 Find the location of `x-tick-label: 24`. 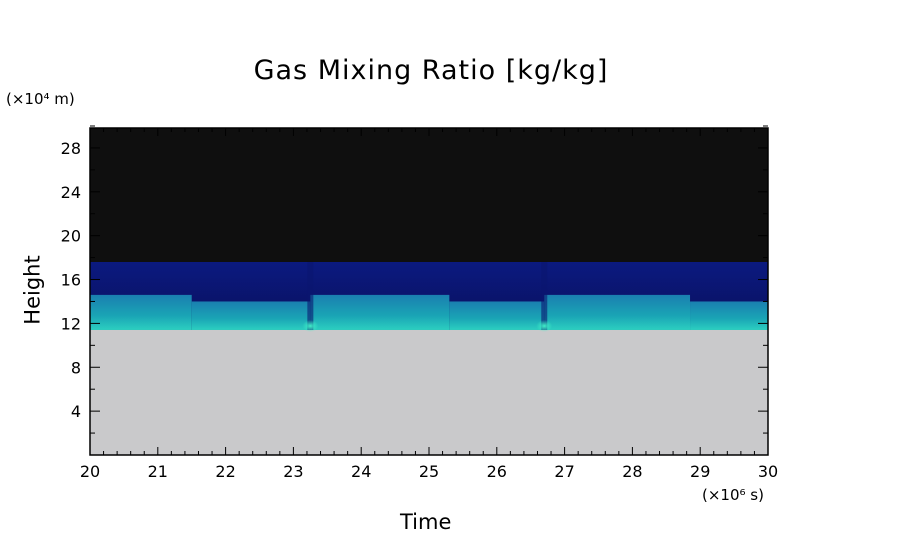

x-tick-label: 24 is located at coordinates (361, 471).